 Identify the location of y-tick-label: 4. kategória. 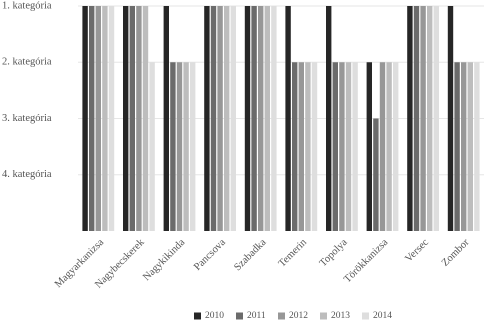
(27, 174).